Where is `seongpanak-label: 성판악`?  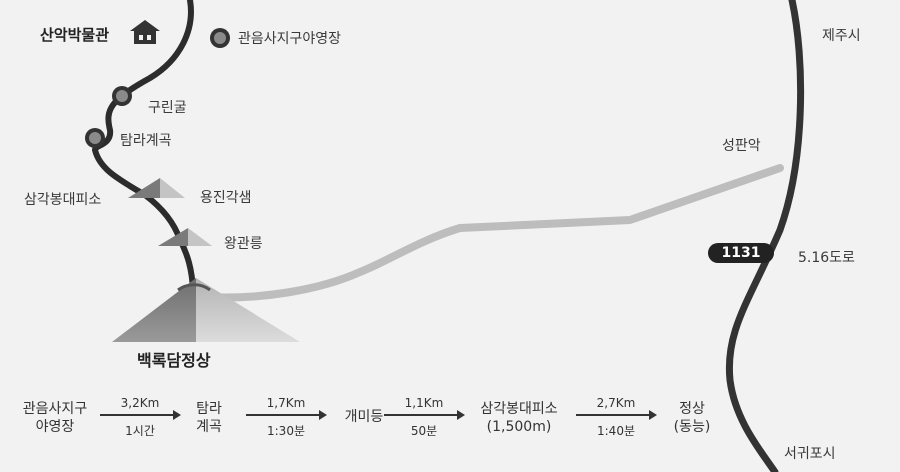 seongpanak-label: 성판악 is located at coordinates (741, 146).